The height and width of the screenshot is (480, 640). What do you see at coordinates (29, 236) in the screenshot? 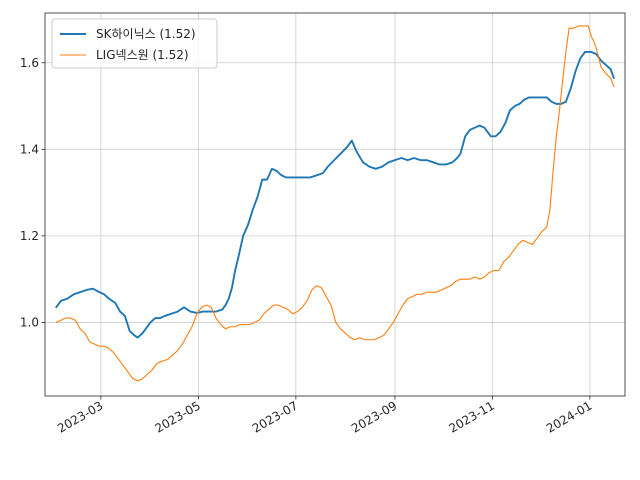
I see `y-tick-label: 1.2` at bounding box center [29, 236].